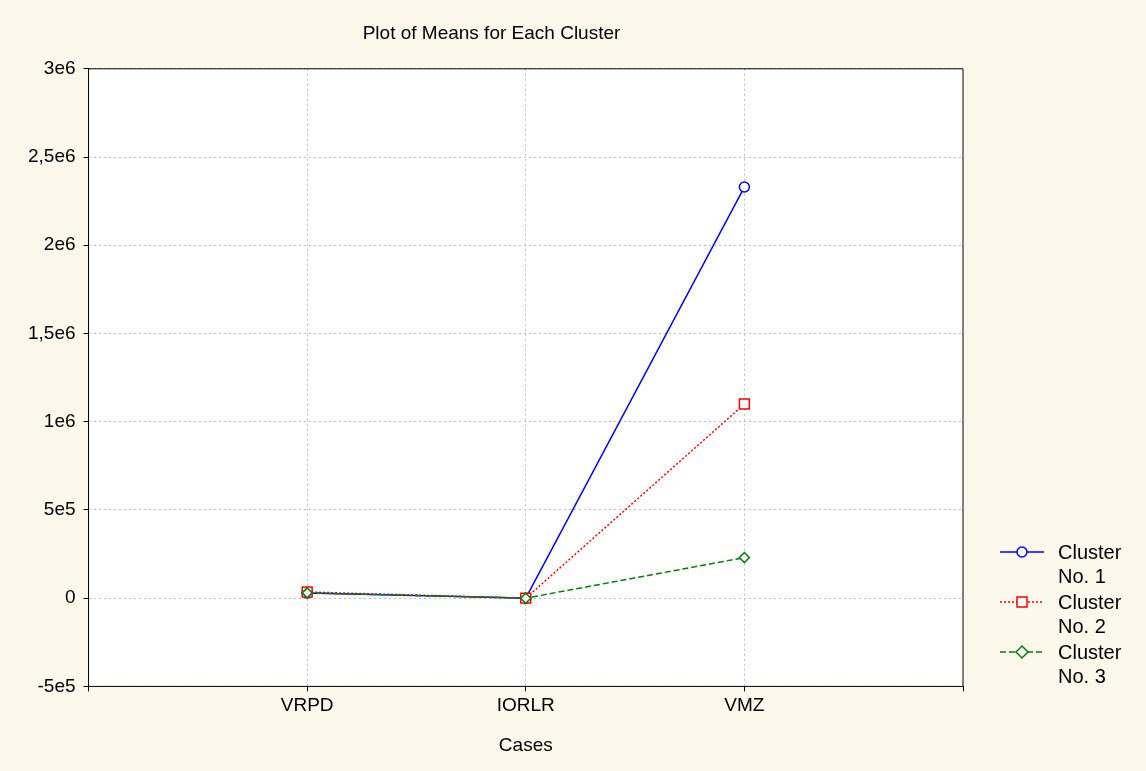 This screenshot has width=1146, height=771. Describe the element at coordinates (492, 32) in the screenshot. I see `chart-title: Plot of Means for Each Cluster` at that location.